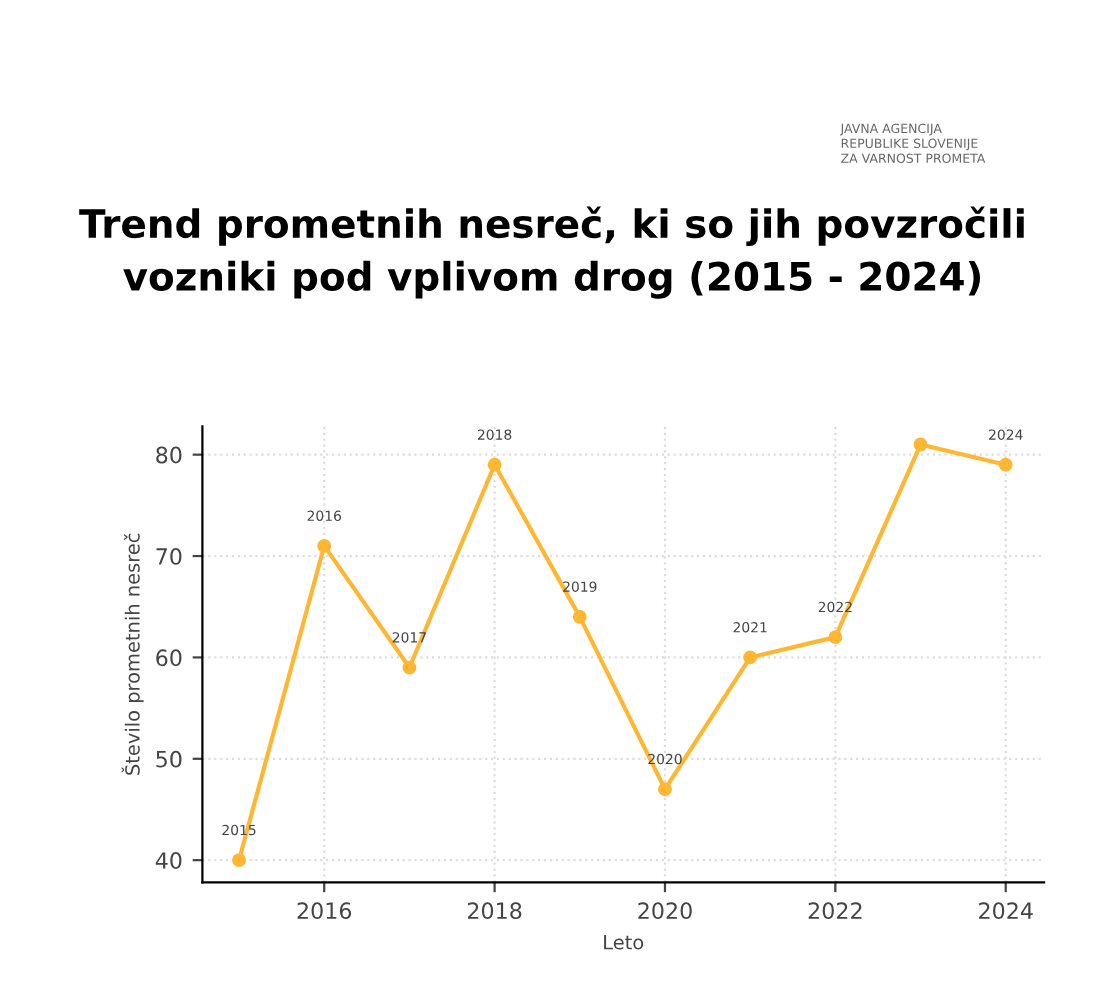  Describe the element at coordinates (624, 942) in the screenshot. I see `x-axis-title: Leto` at that location.